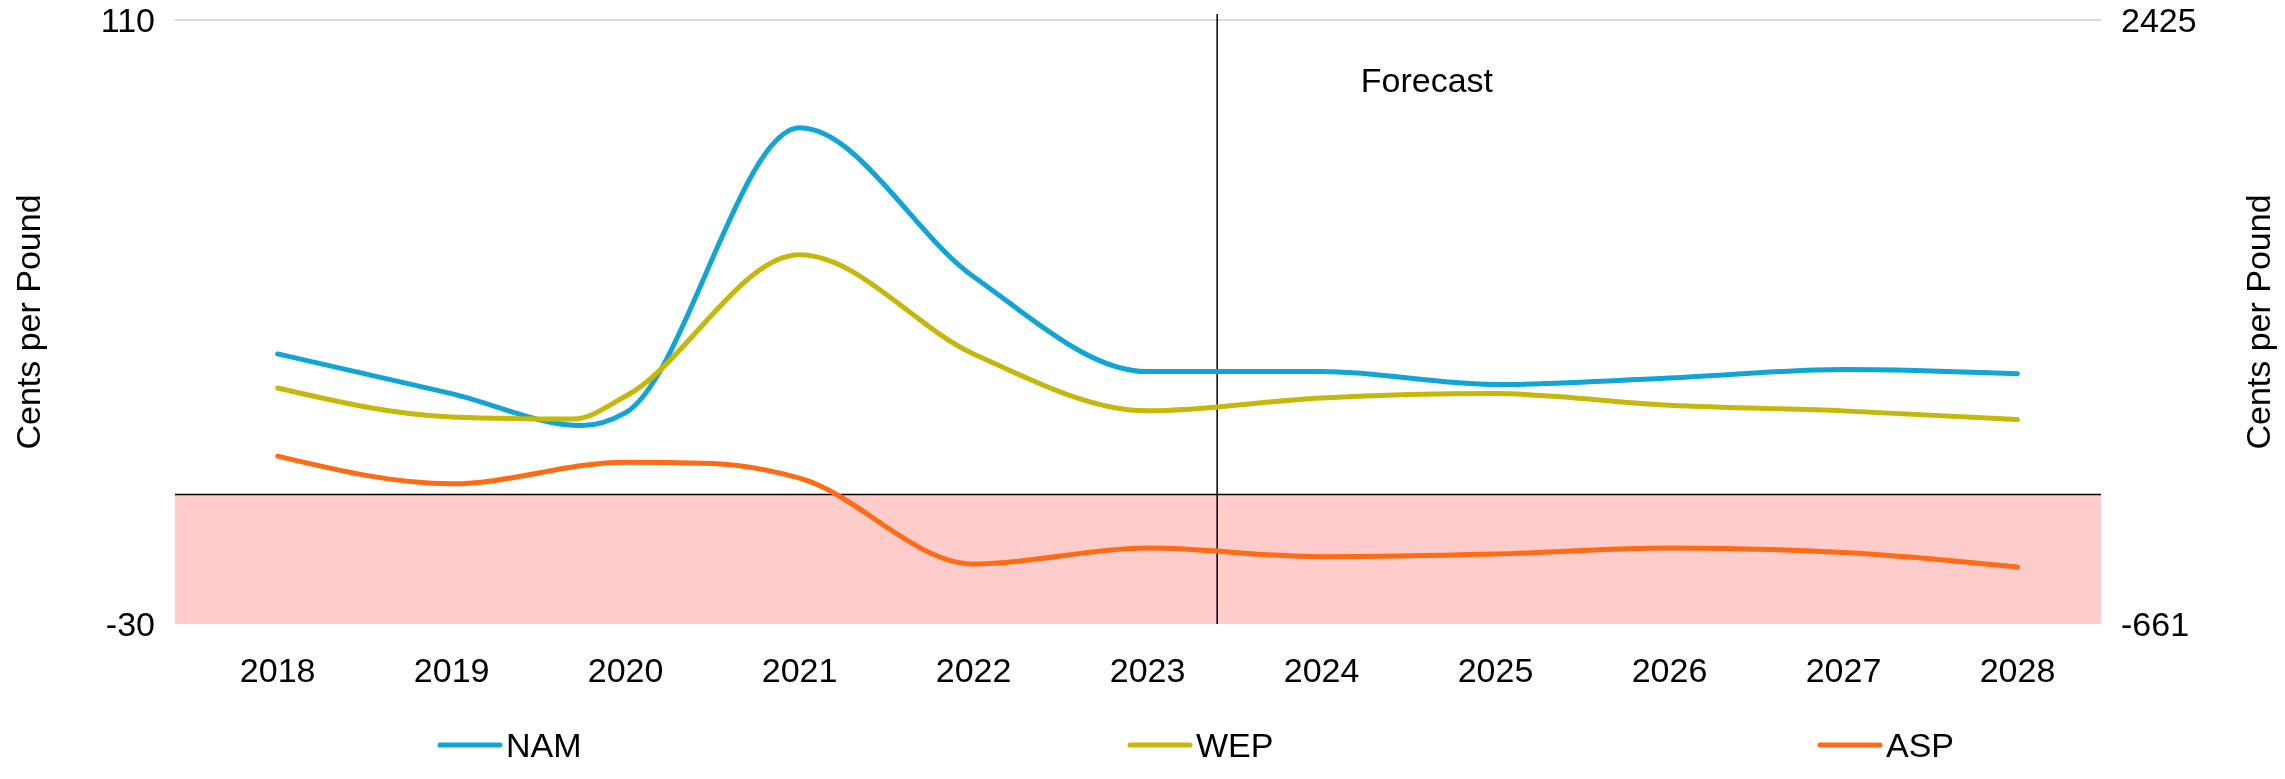  What do you see at coordinates (2159, 19) in the screenshot?
I see `y2-tick-label: 2425` at bounding box center [2159, 19].